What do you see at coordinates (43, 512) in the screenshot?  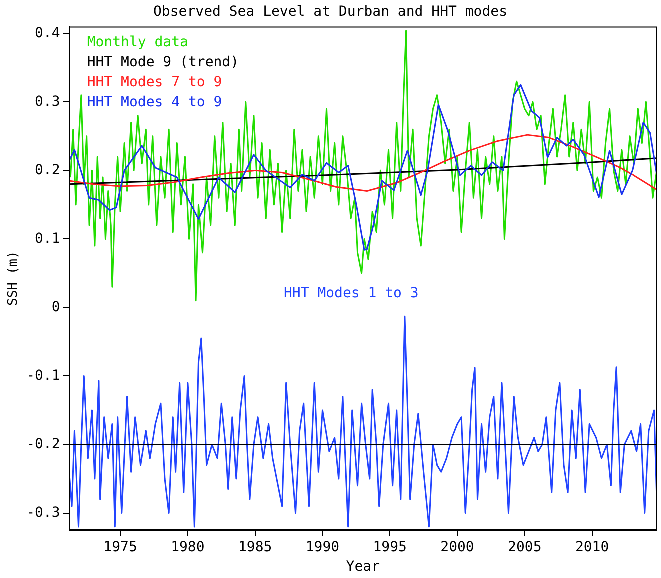 I see `y-tick-label: -0.3` at bounding box center [43, 512].